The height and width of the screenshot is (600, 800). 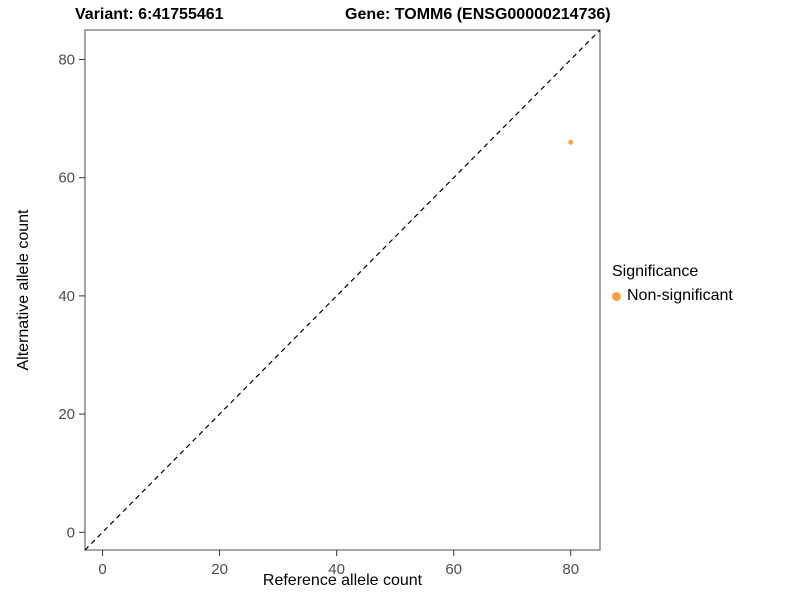 I want to click on legend-entry: Non-significant, so click(x=672, y=296).